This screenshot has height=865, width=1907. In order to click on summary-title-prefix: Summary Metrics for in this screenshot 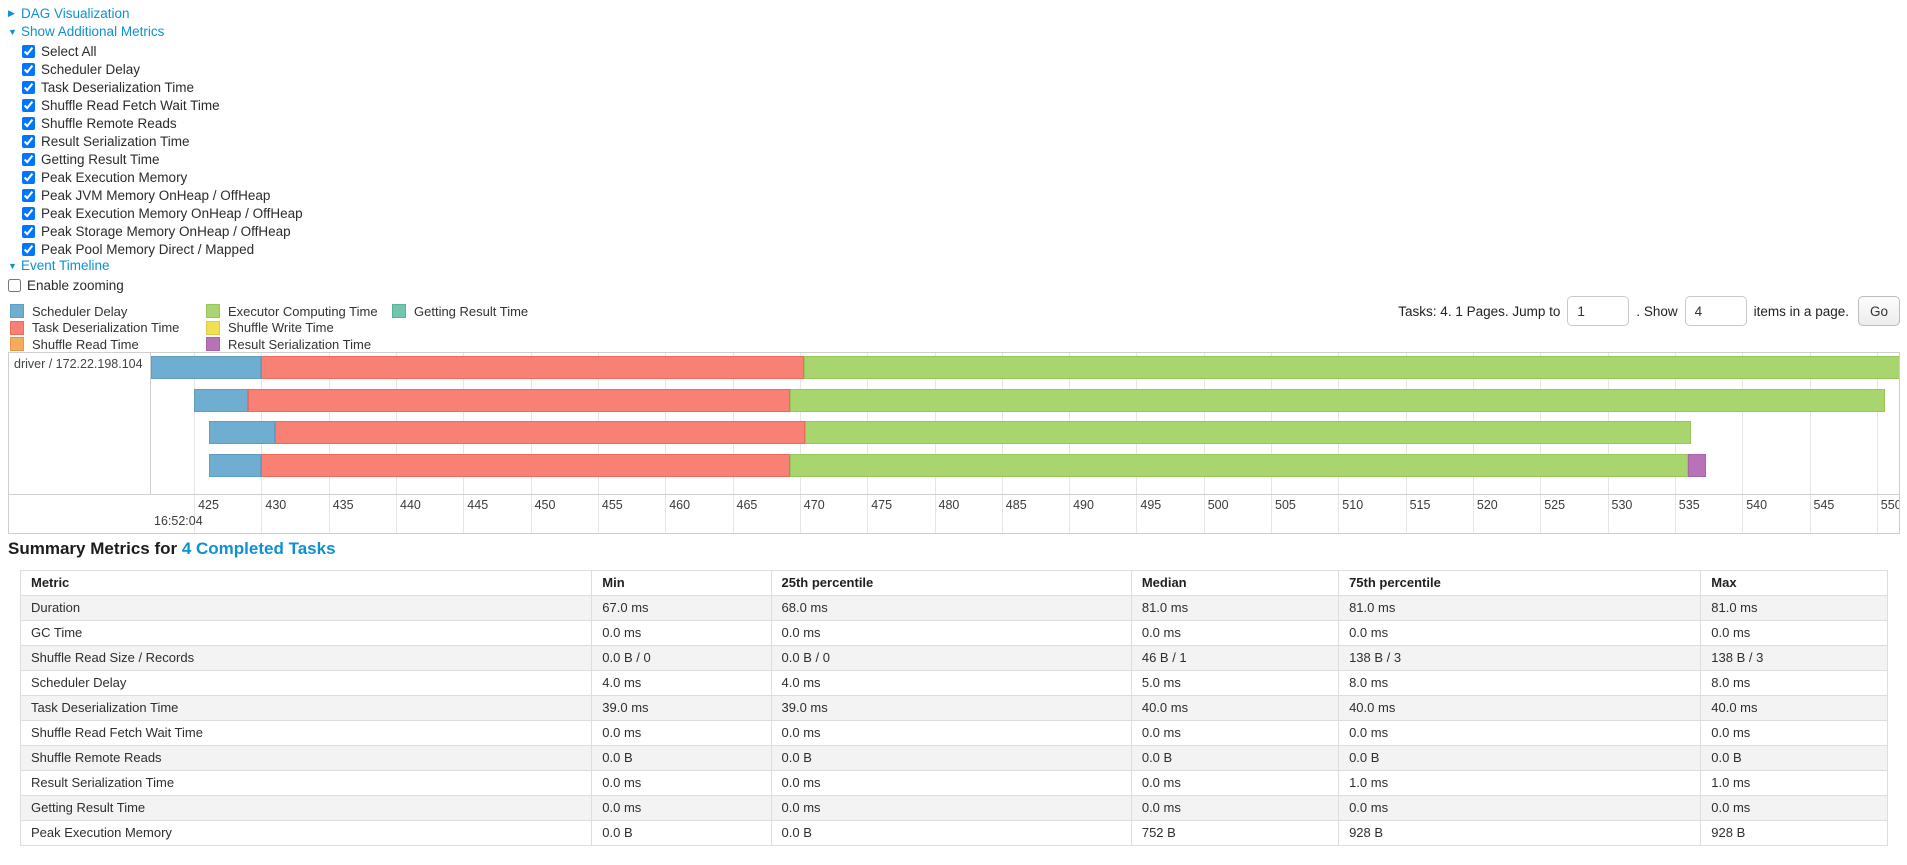, I will do `click(95, 548)`.